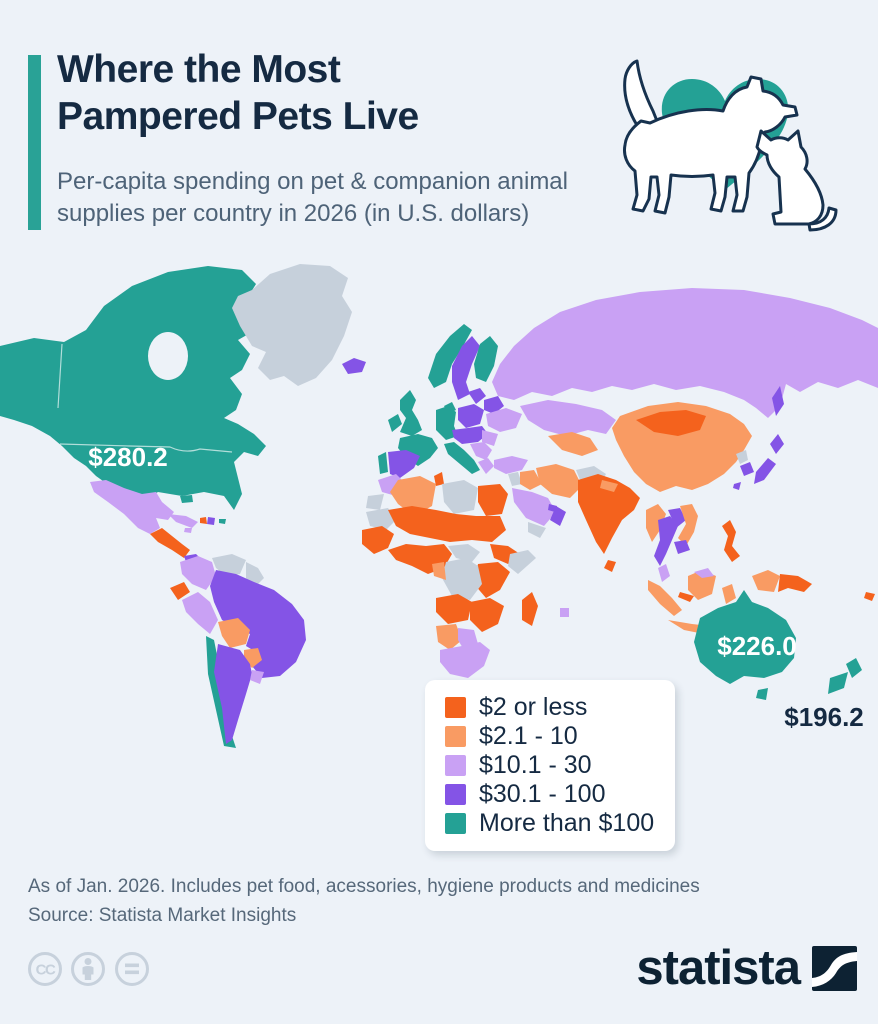  Describe the element at coordinates (486, 466) in the screenshot. I see `region-greece` at that location.